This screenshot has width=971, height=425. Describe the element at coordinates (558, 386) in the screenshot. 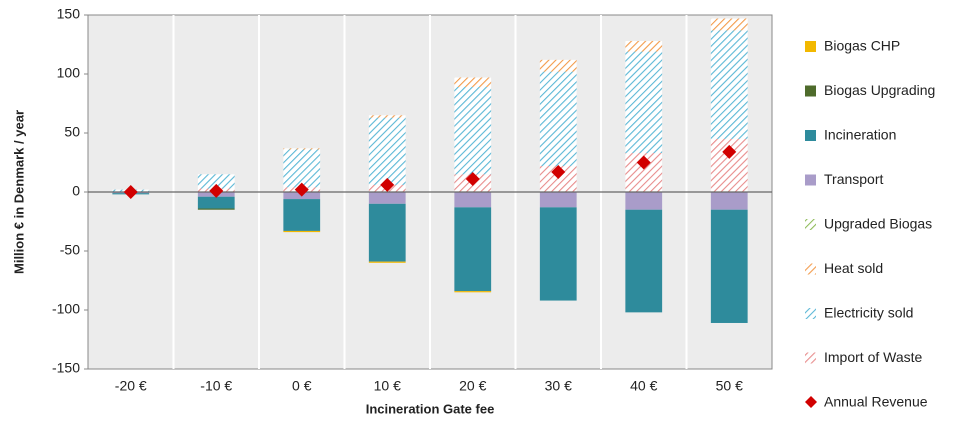

I see `x-tick-label: 30 €` at that location.